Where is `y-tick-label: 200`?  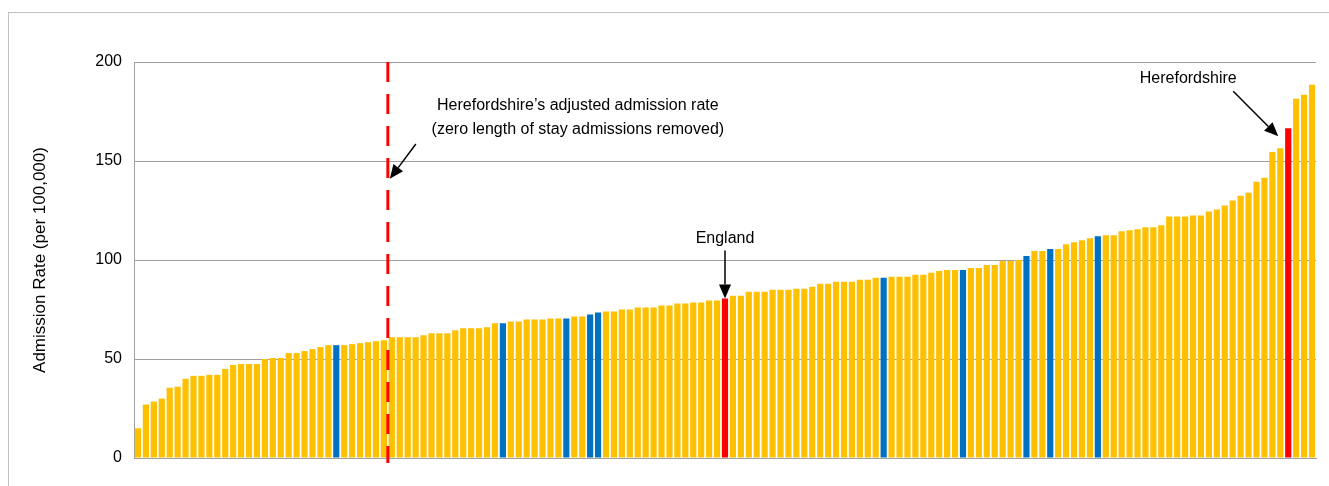
y-tick-label: 200 is located at coordinates (109, 61).